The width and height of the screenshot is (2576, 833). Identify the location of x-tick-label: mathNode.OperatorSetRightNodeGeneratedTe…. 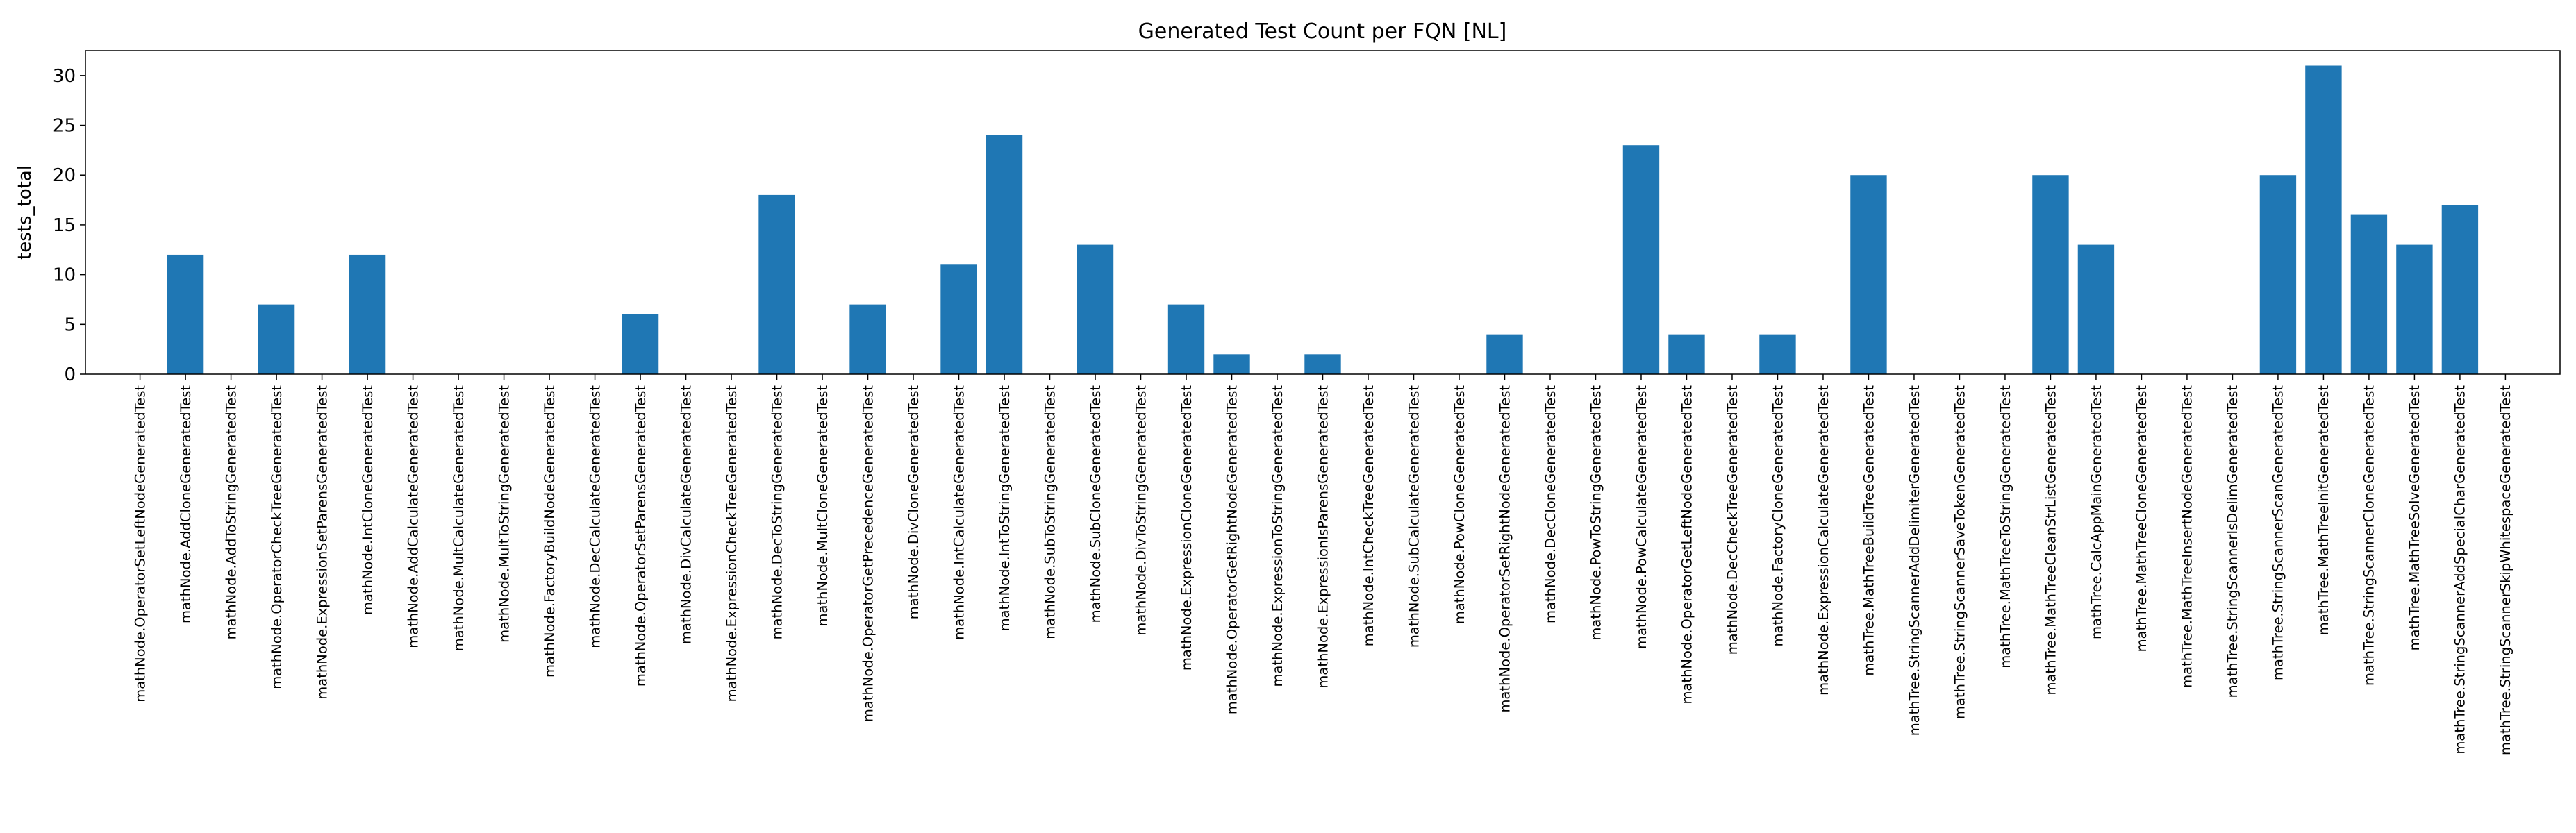
(1505, 549).